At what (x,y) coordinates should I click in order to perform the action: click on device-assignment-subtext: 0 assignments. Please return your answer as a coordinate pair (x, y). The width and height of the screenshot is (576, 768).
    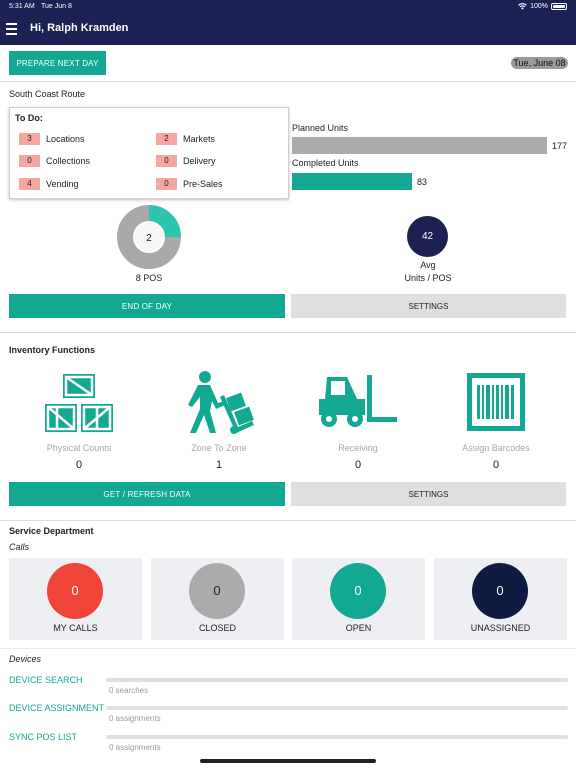
    Looking at the image, I should click on (135, 718).